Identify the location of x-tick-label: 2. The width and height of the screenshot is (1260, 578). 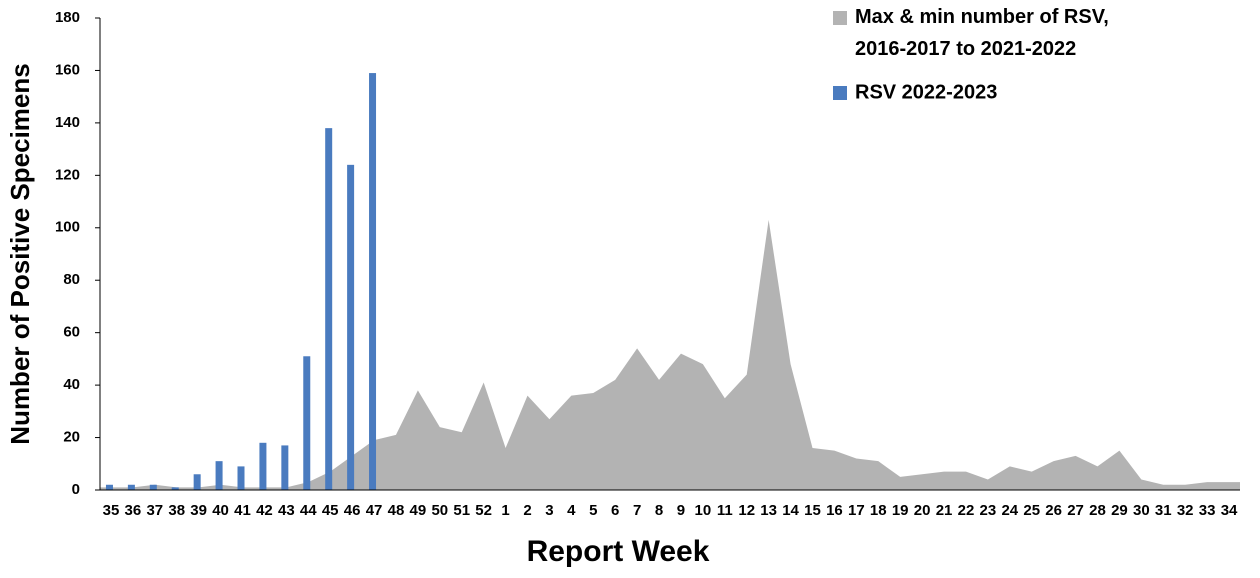
(527, 510).